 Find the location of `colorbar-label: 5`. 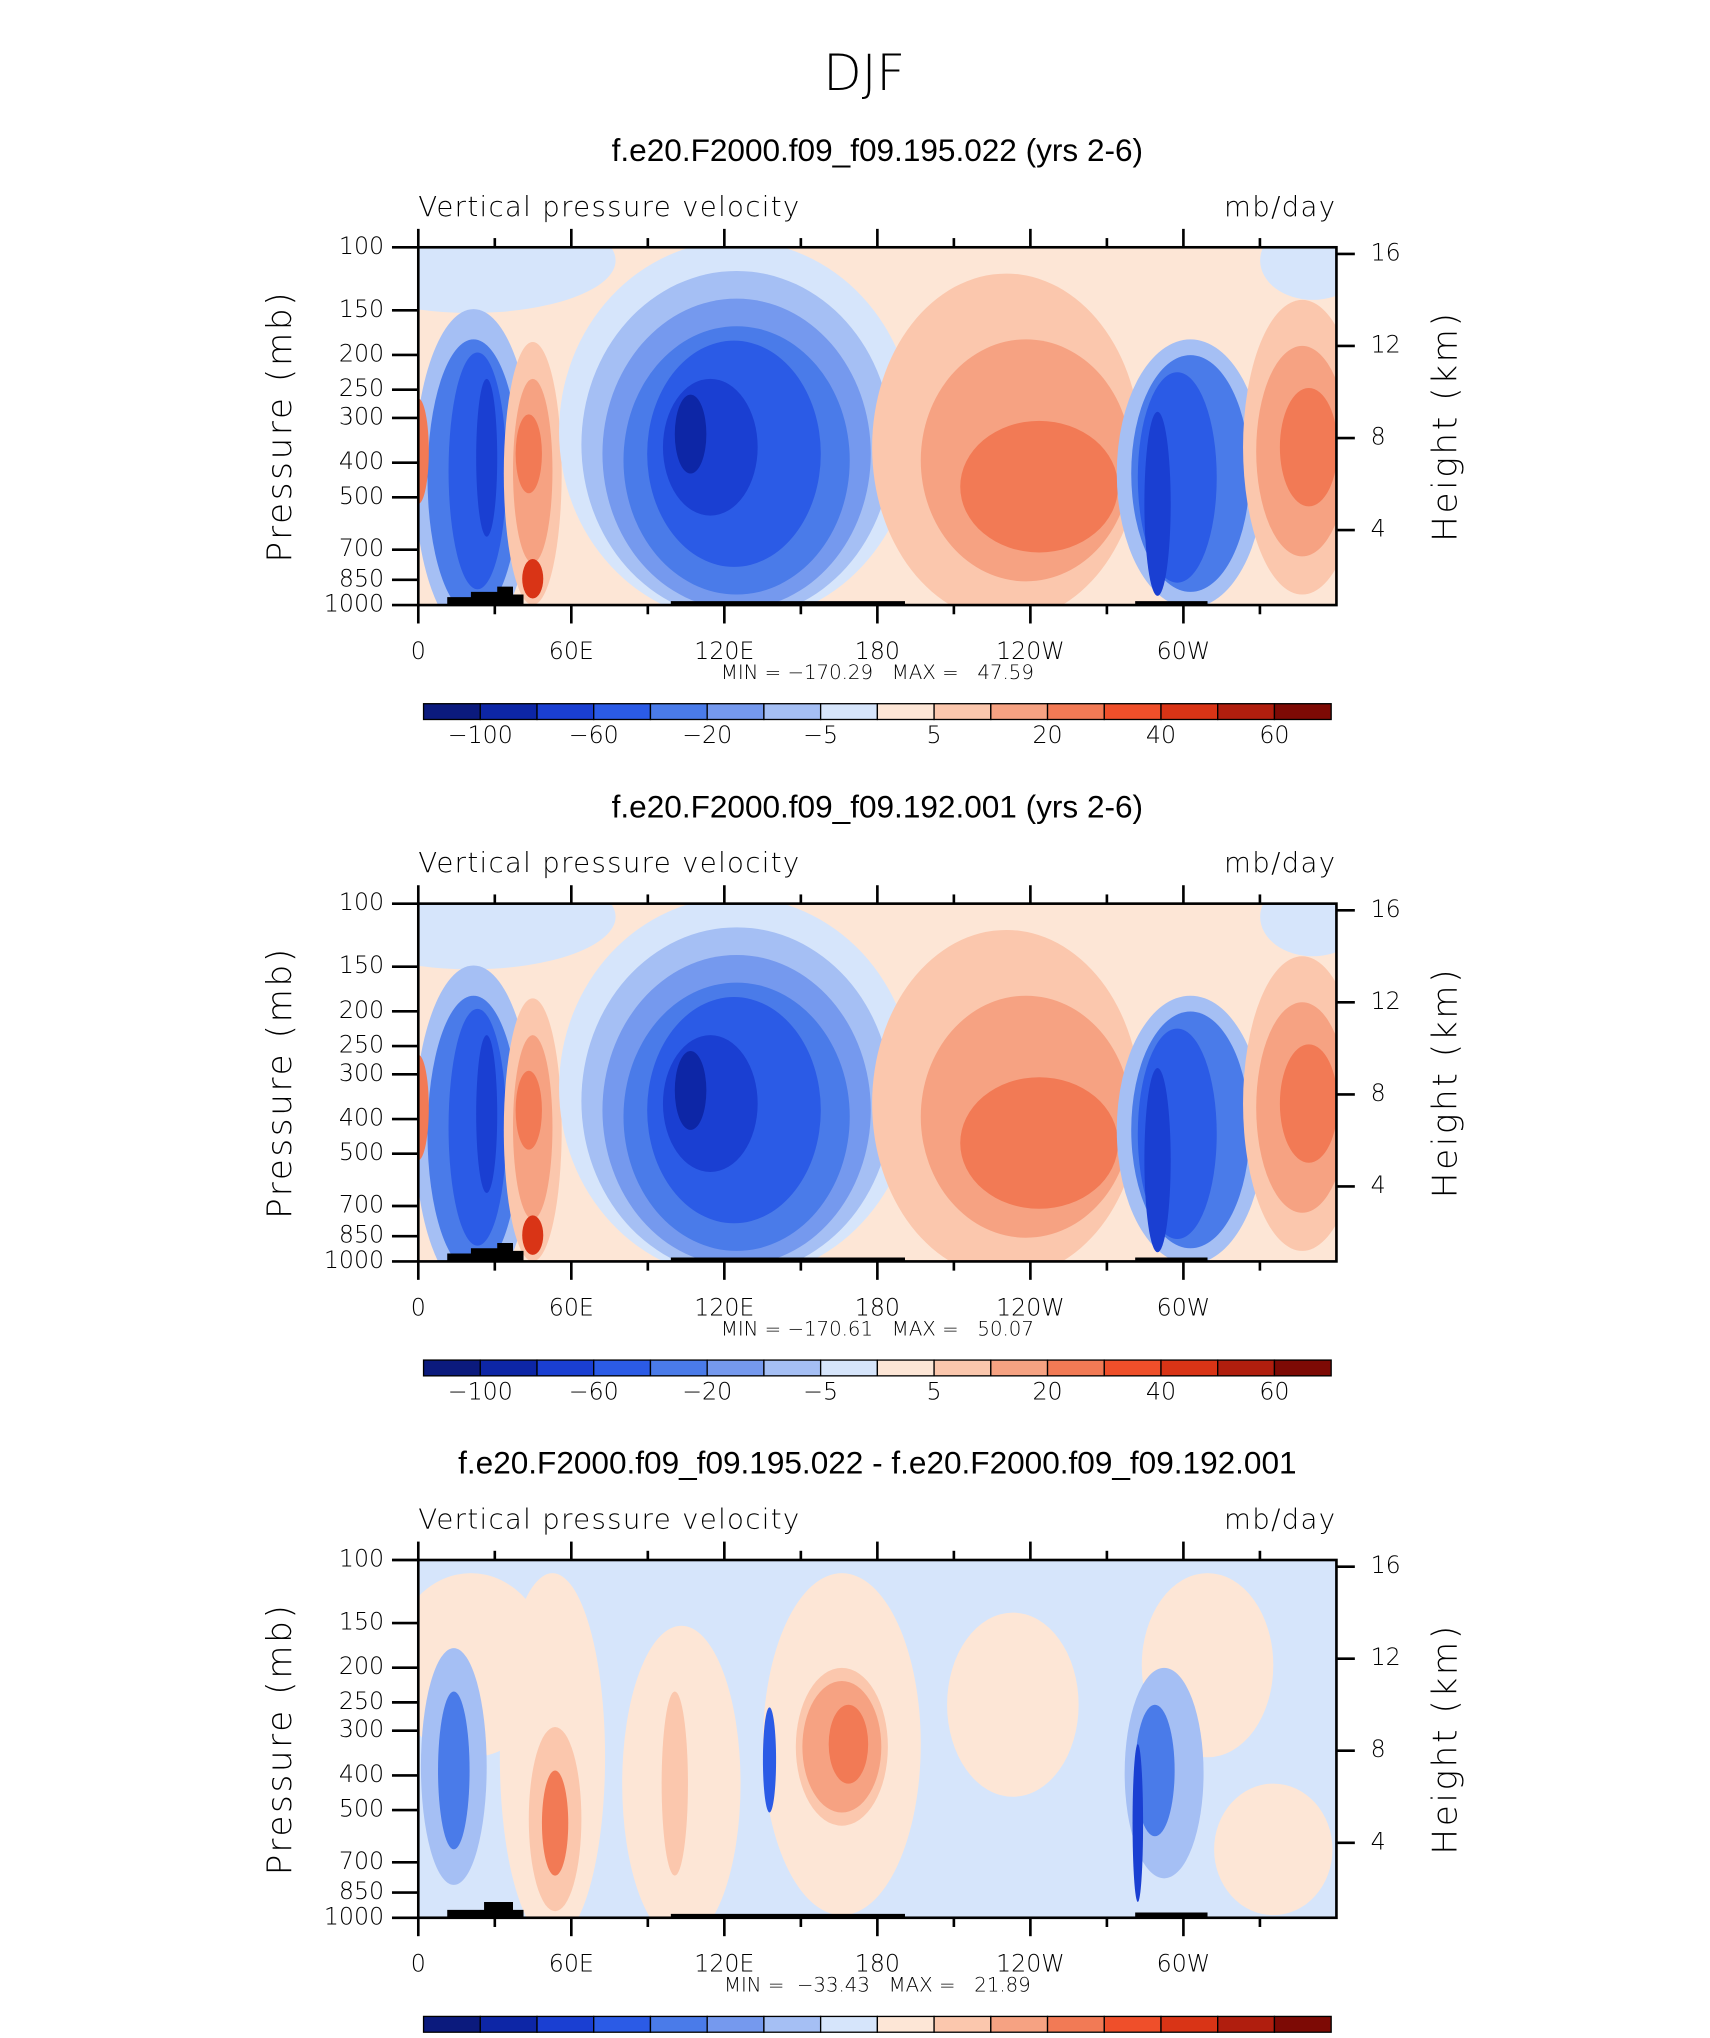

colorbar-label: 5 is located at coordinates (934, 735).